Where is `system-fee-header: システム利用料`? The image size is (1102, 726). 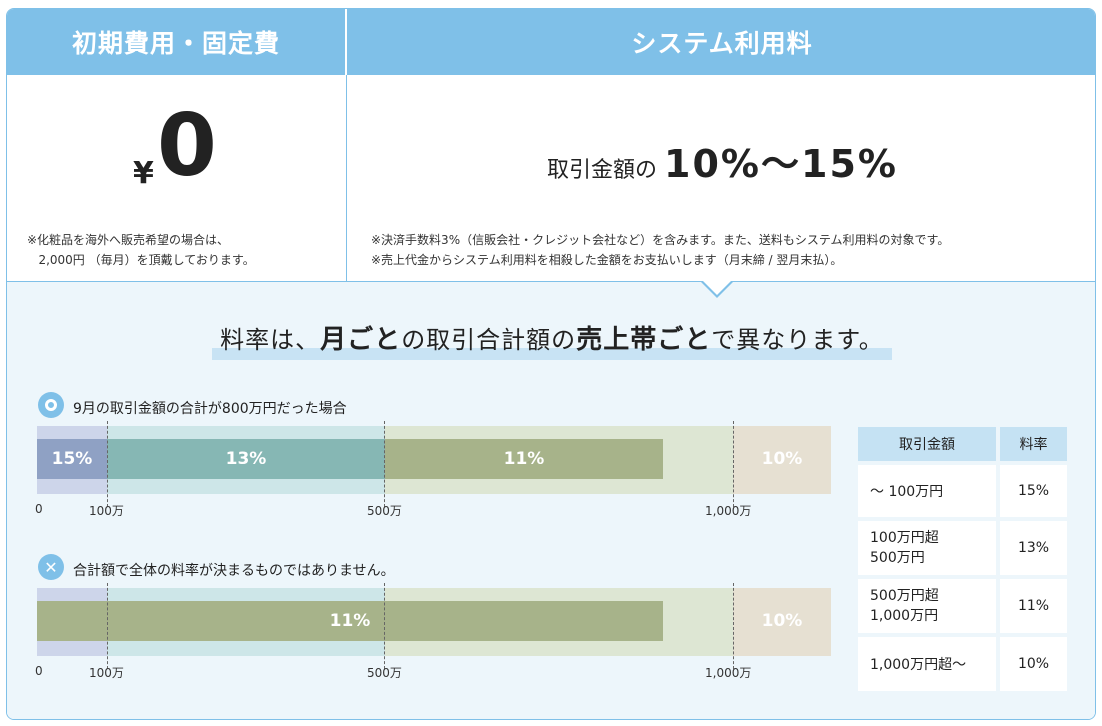 system-fee-header: システム利用料 is located at coordinates (721, 42).